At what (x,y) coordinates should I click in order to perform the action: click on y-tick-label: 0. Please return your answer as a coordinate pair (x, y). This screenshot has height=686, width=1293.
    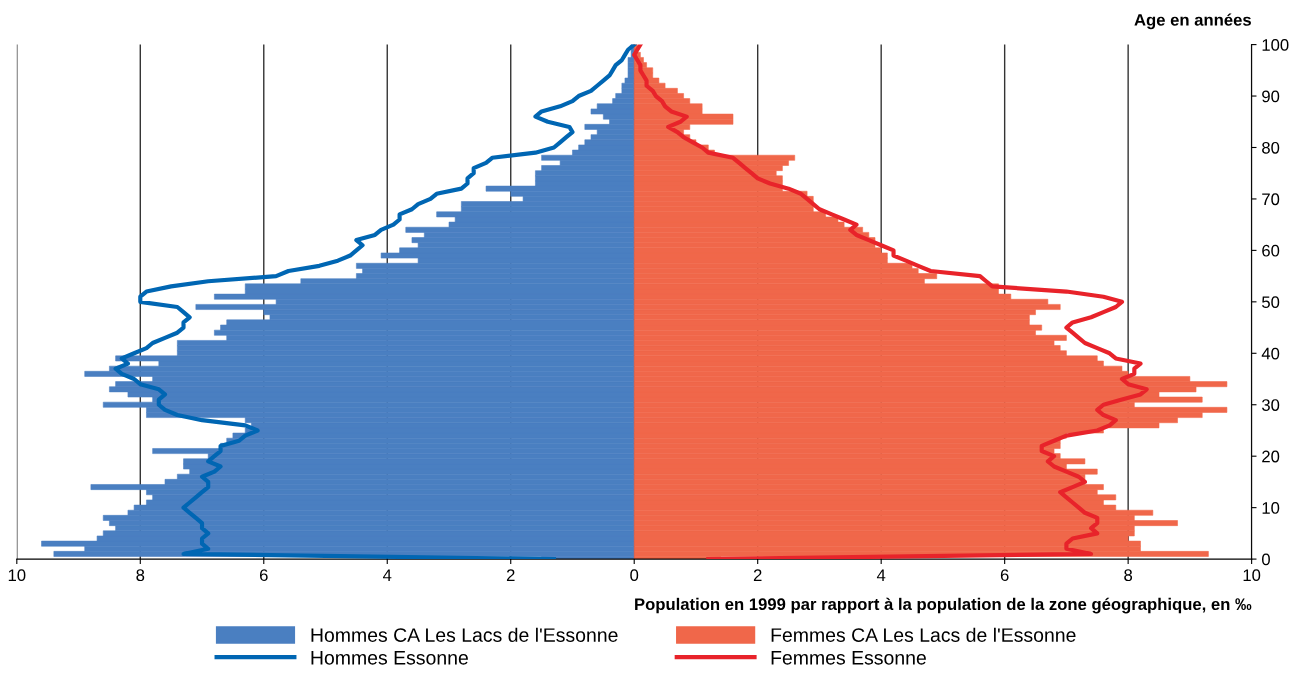
    Looking at the image, I should click on (1266, 559).